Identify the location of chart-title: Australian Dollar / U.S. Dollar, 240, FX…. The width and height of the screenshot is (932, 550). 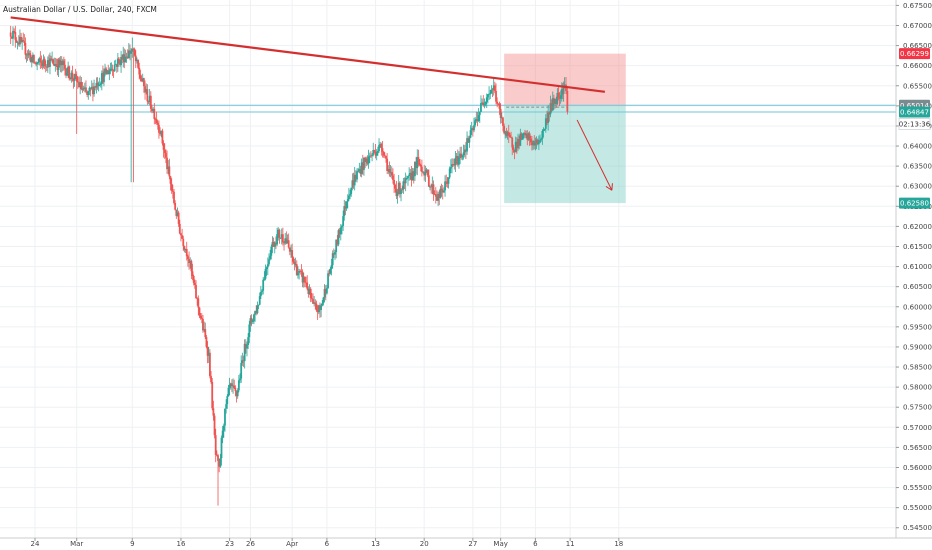
(80, 9).